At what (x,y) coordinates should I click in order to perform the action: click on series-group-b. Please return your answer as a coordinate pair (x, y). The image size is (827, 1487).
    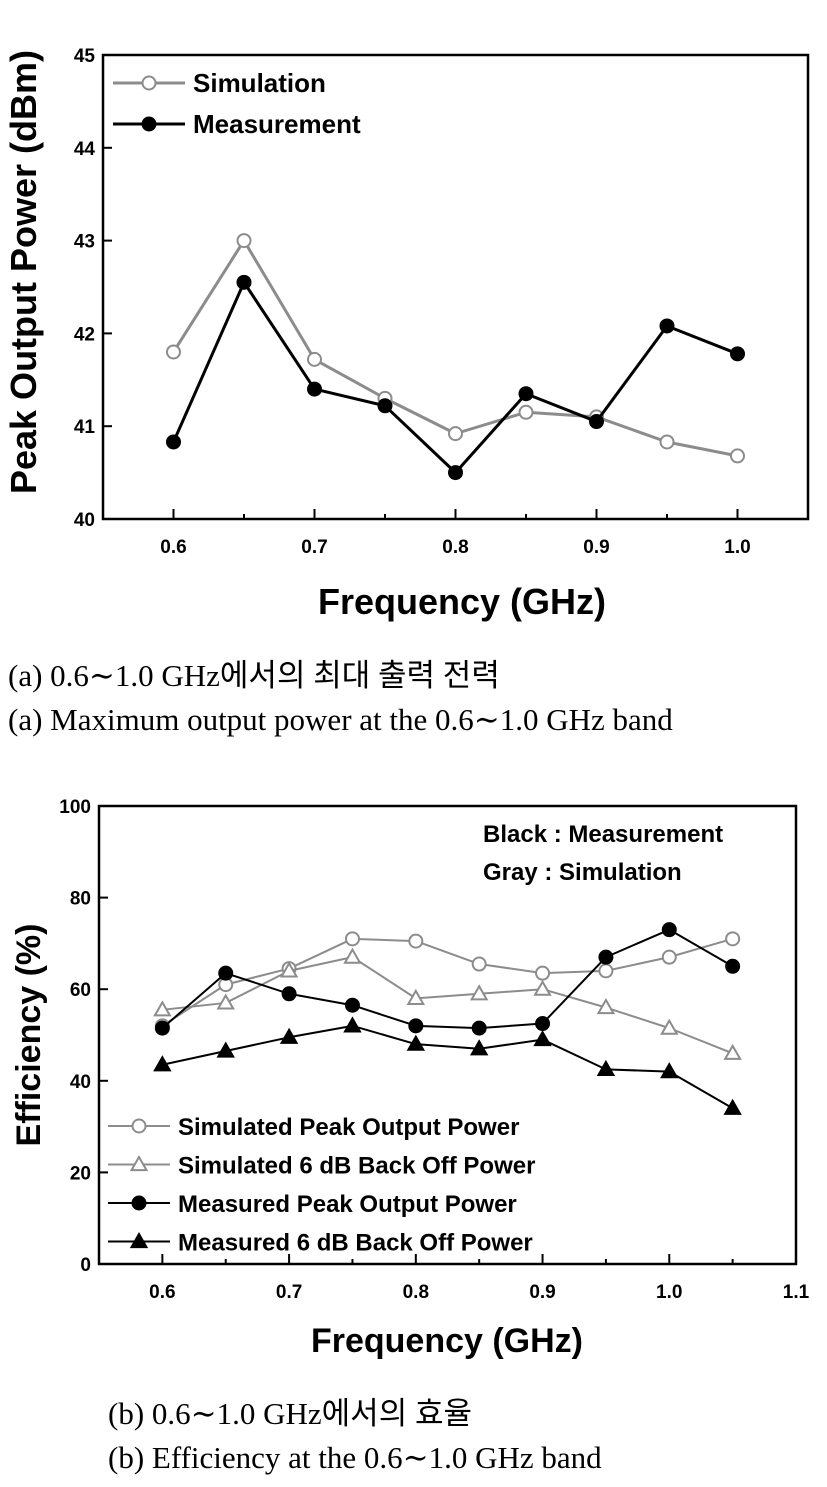
    Looking at the image, I should click on (447, 1018).